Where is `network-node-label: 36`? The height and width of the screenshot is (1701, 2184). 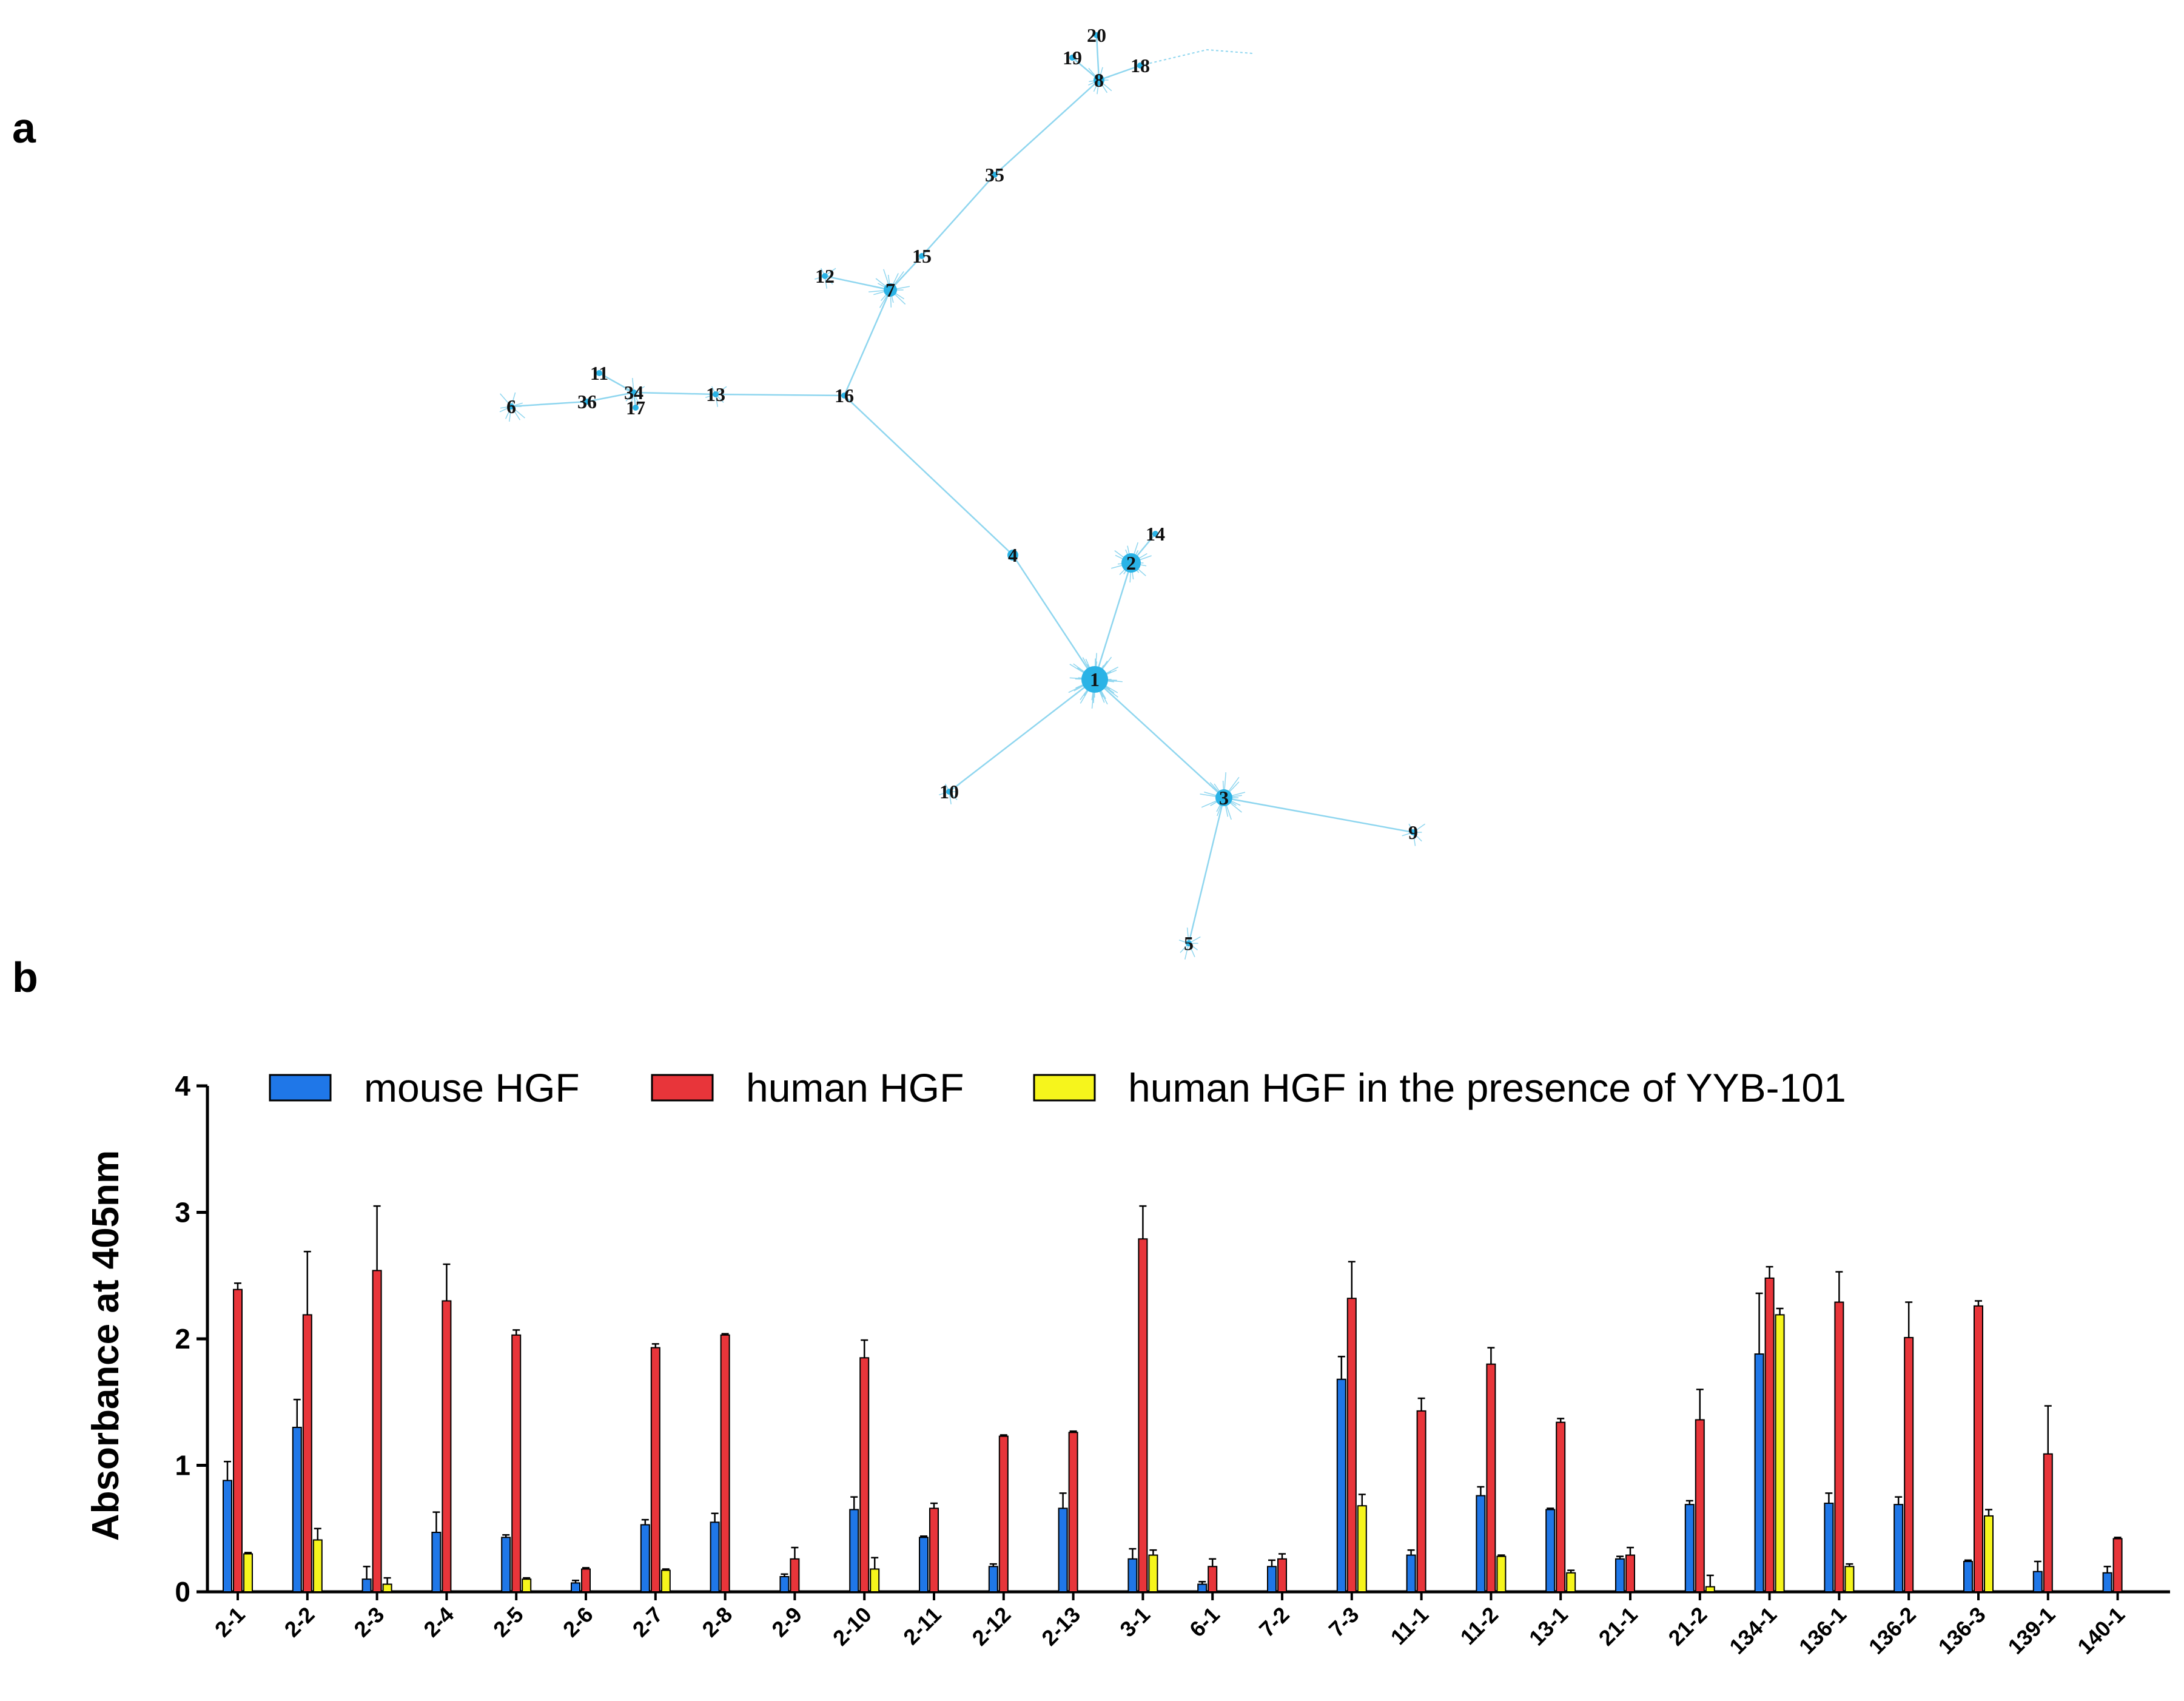
network-node-label: 36 is located at coordinates (587, 402).